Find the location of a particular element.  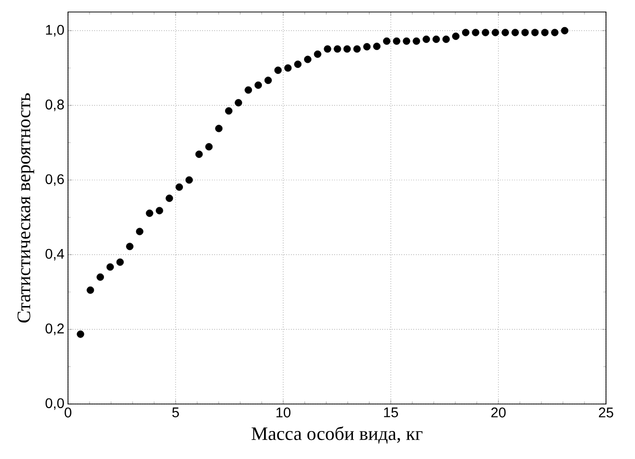

y-tick-label: 0,0 is located at coordinates (55, 404).